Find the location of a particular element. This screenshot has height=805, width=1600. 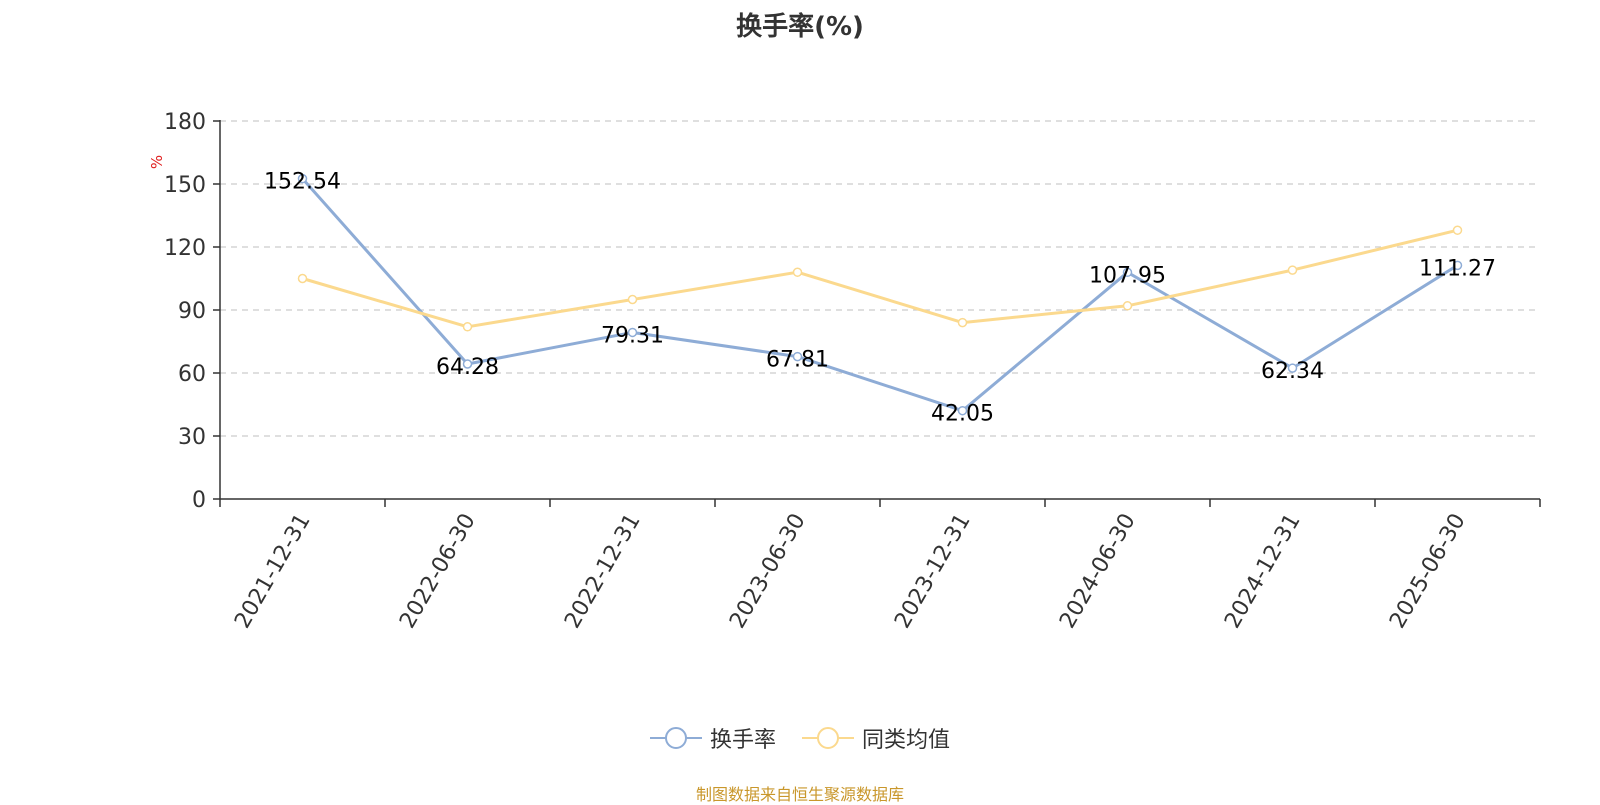

legend-label-series-0: 换手率 is located at coordinates (742, 740).